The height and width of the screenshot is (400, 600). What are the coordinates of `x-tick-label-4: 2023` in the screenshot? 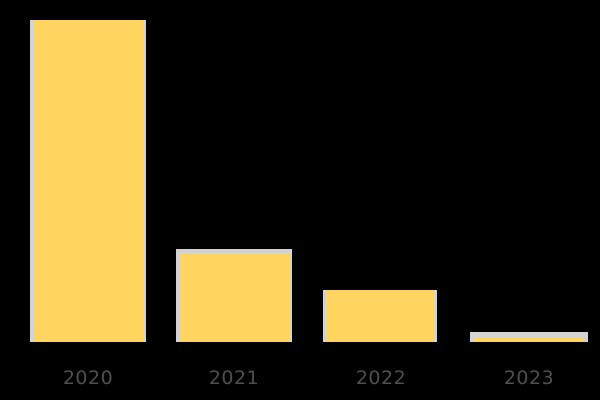 It's located at (529, 378).